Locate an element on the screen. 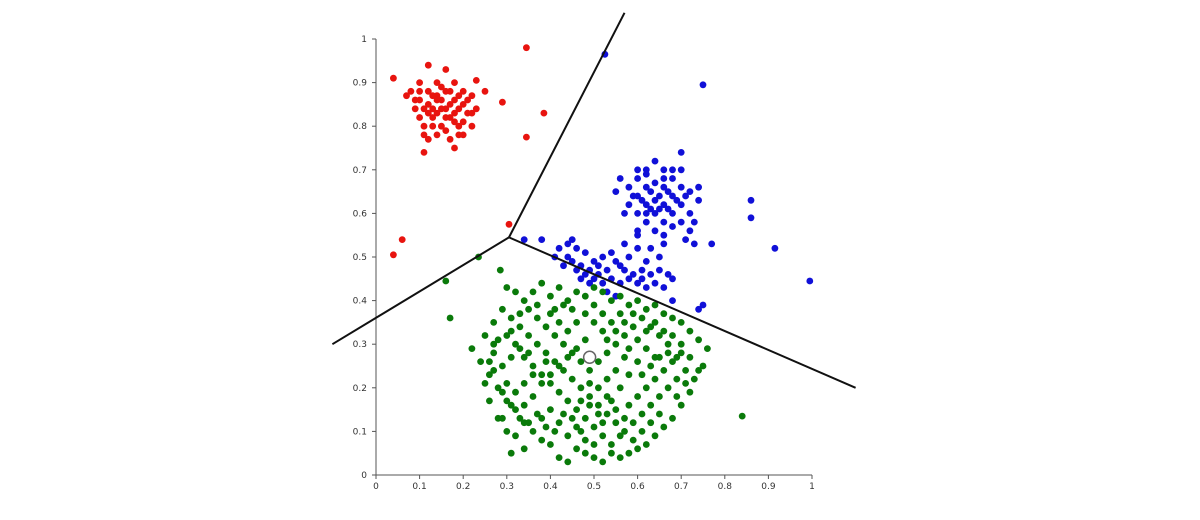  y-tick-label: 0.9 is located at coordinates (360, 84).